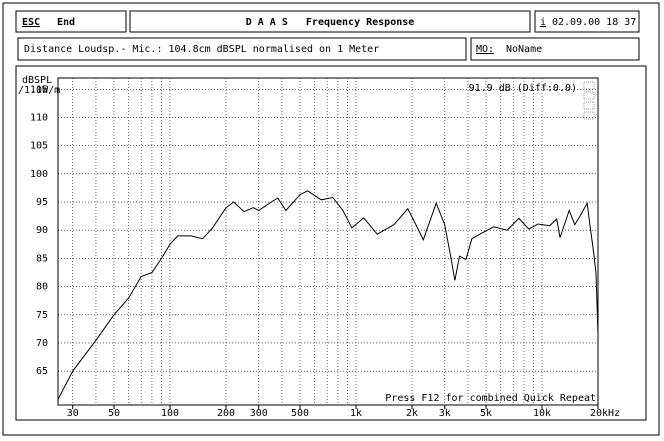 This screenshot has height=441, width=664. Describe the element at coordinates (170, 413) in the screenshot. I see `x-tick-label: 100` at that location.